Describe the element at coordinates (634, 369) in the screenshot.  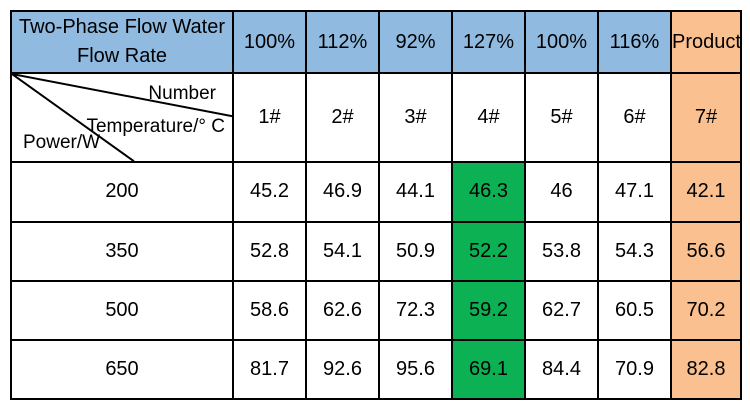
I see `value-cell: 70.9` at that location.